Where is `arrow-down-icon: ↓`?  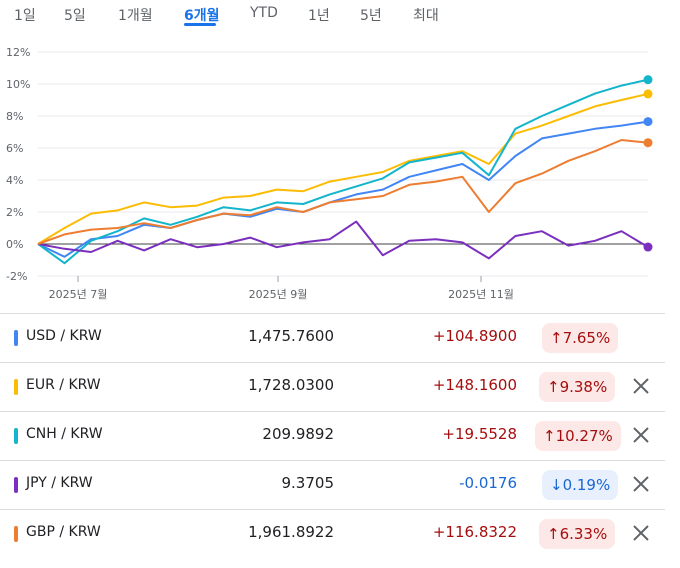 arrow-down-icon: ↓ is located at coordinates (556, 485).